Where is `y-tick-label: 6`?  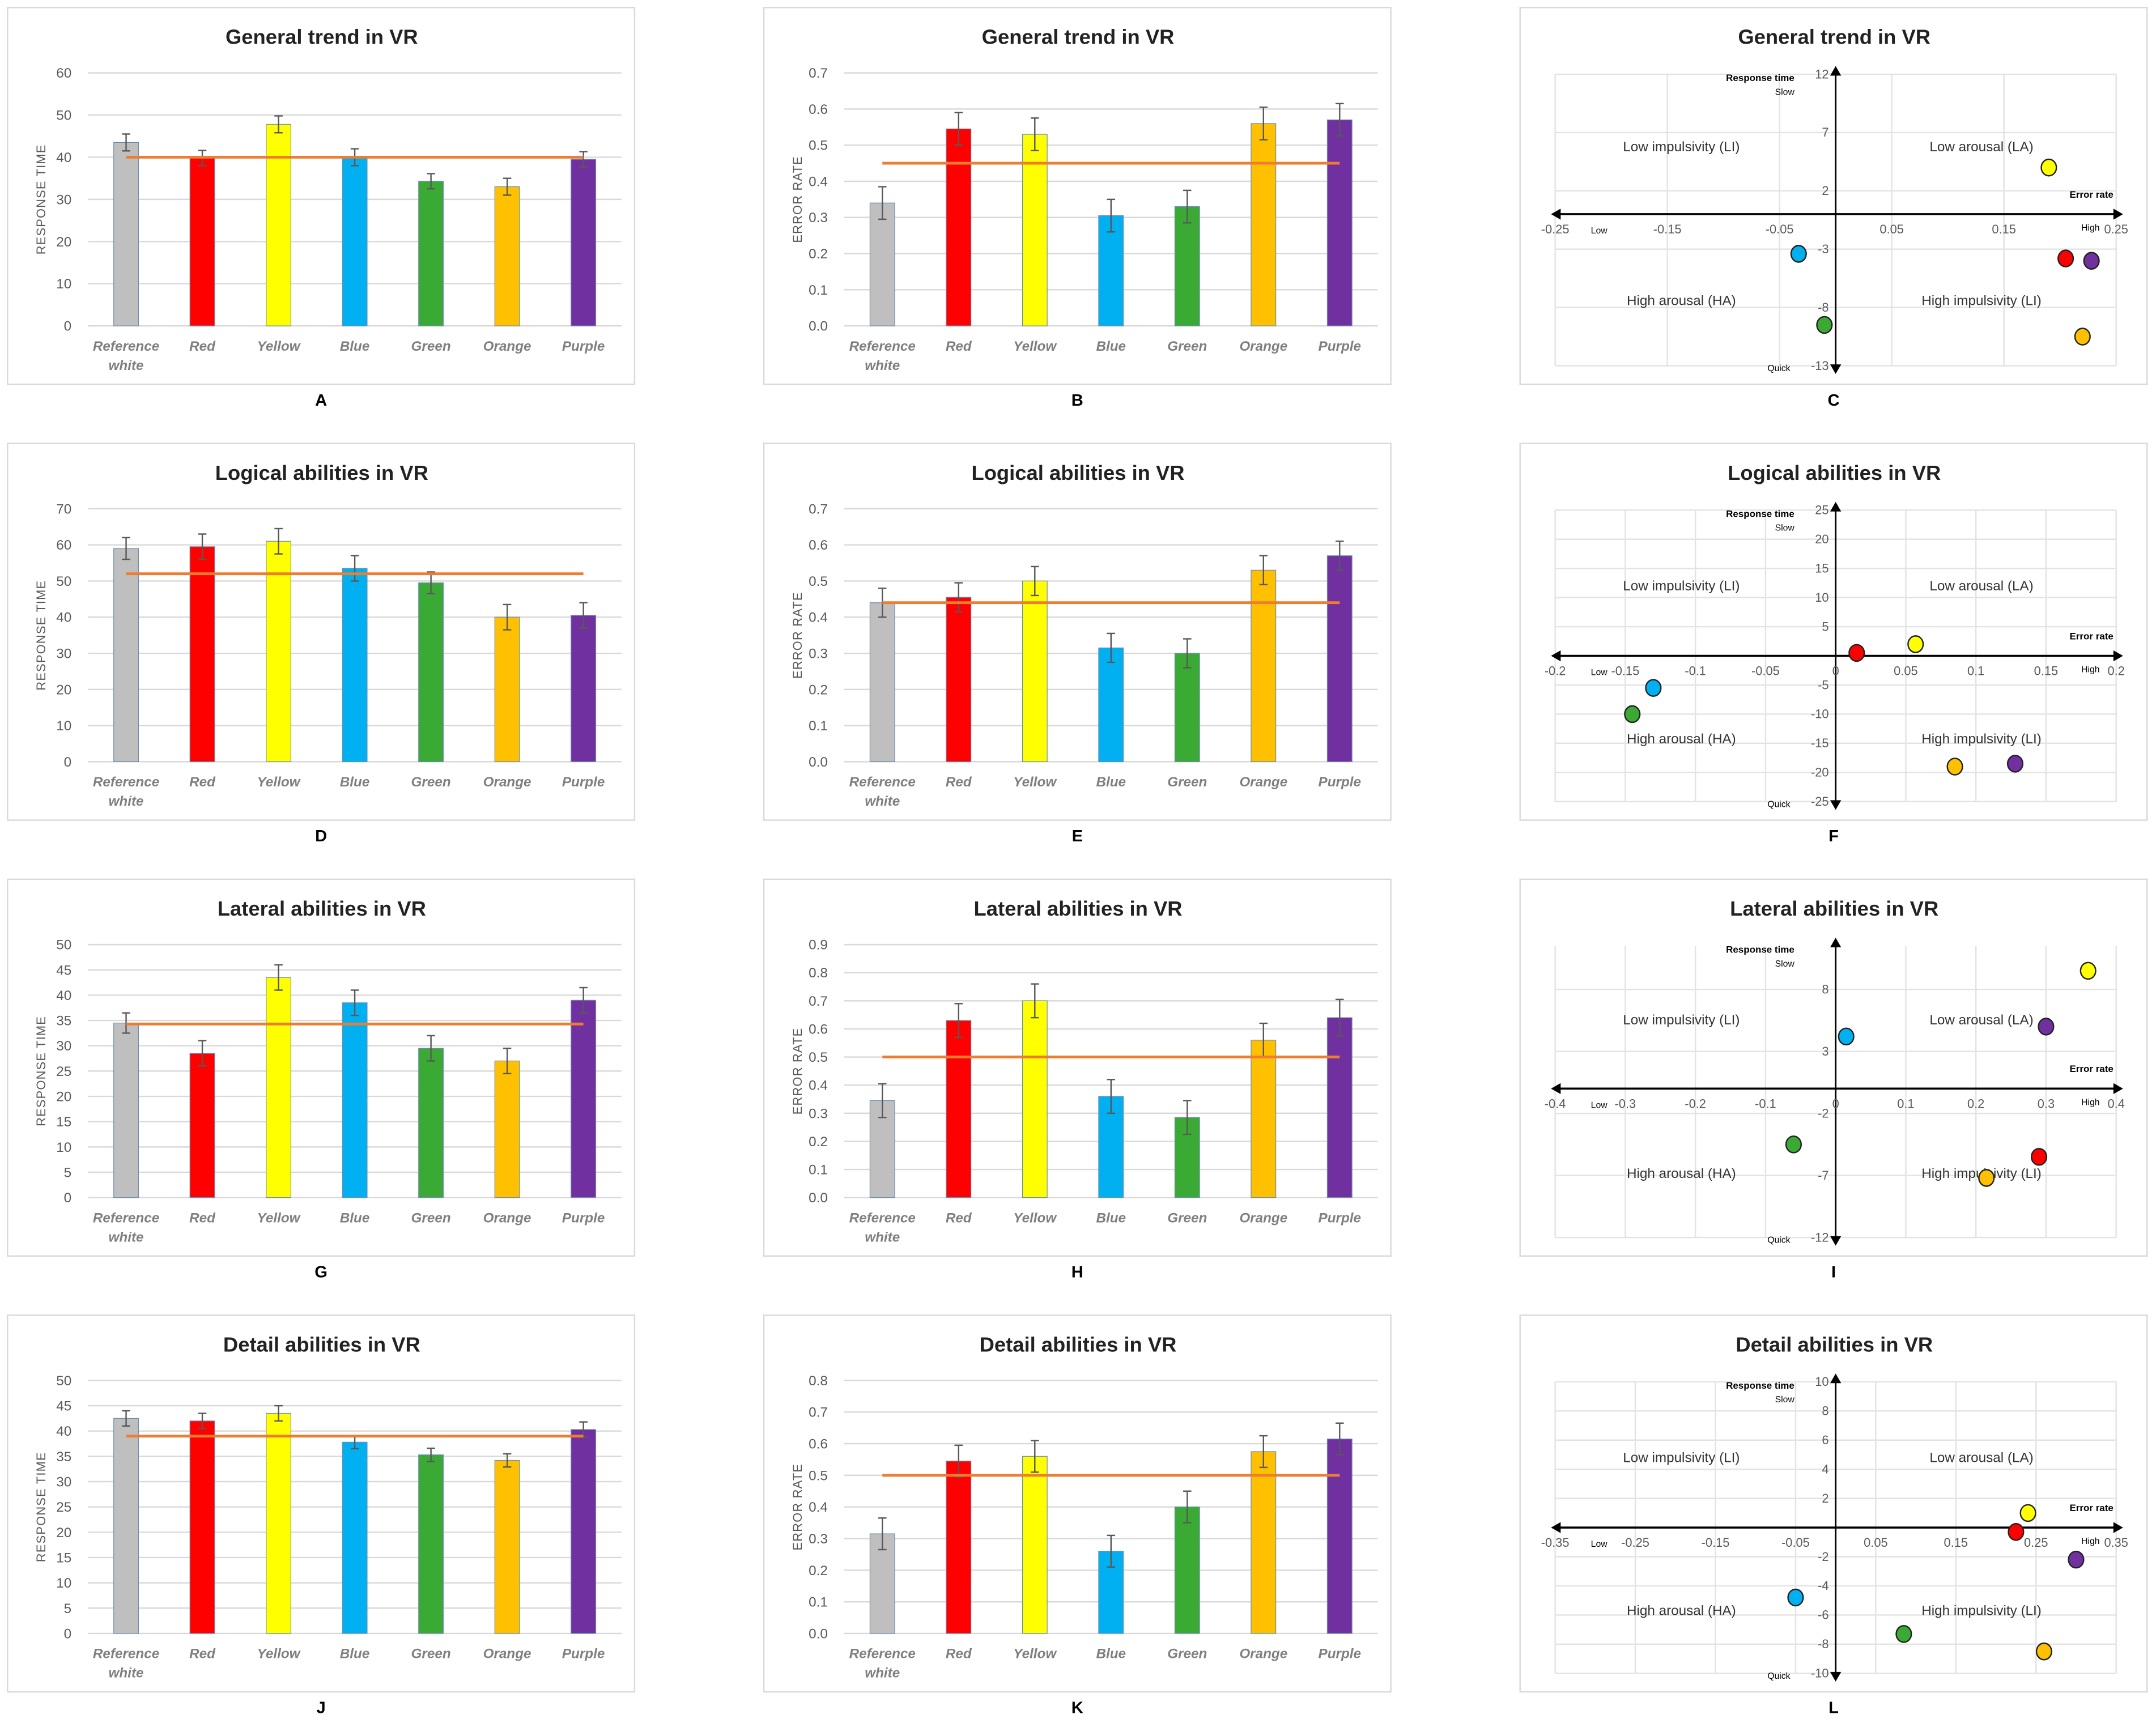
y-tick-label: 6 is located at coordinates (1825, 1440).